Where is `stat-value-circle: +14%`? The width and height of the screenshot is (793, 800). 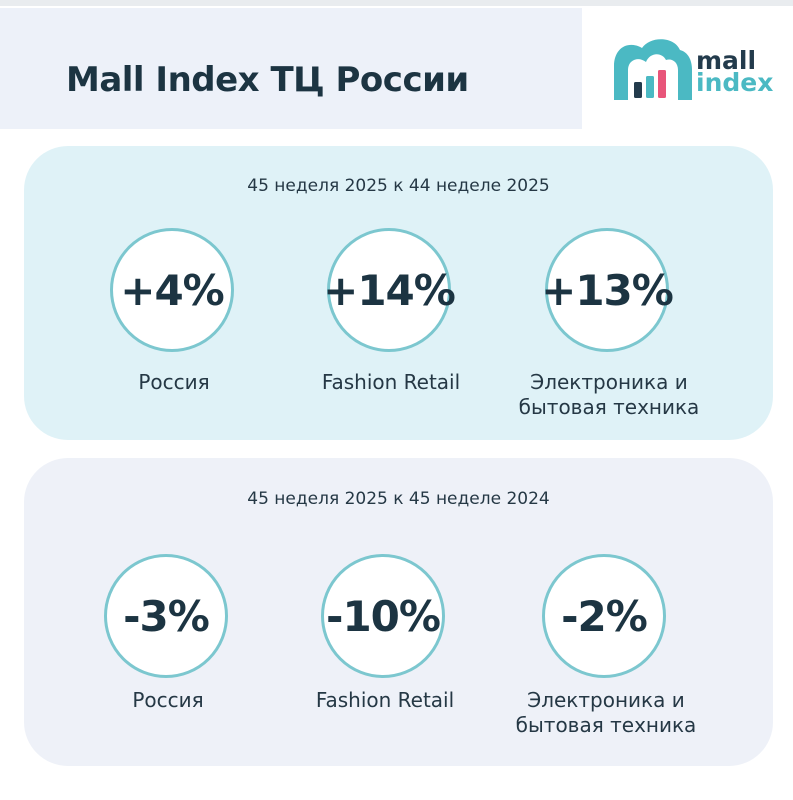
stat-value-circle: +14% is located at coordinates (389, 290).